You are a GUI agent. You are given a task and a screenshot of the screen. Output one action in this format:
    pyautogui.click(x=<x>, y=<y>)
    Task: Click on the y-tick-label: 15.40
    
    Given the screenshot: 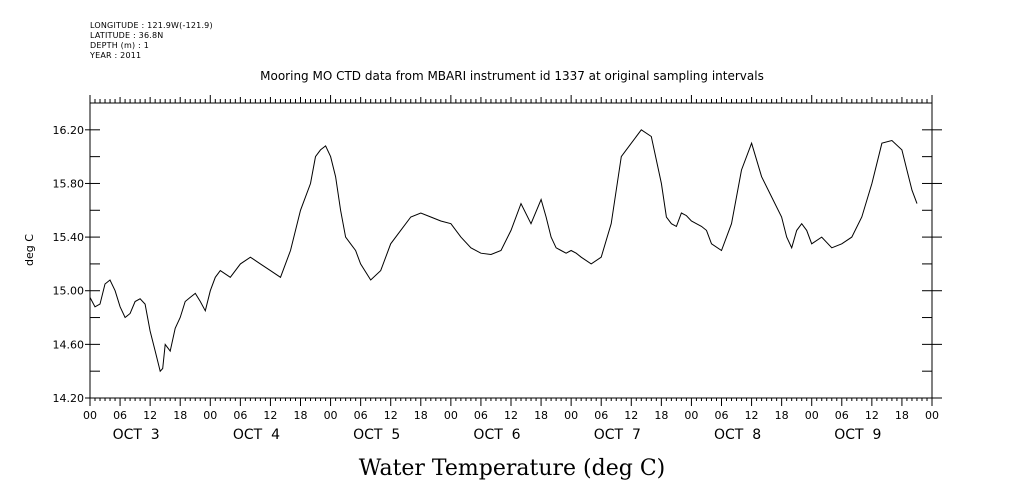 What is the action you would take?
    pyautogui.click(x=69, y=237)
    